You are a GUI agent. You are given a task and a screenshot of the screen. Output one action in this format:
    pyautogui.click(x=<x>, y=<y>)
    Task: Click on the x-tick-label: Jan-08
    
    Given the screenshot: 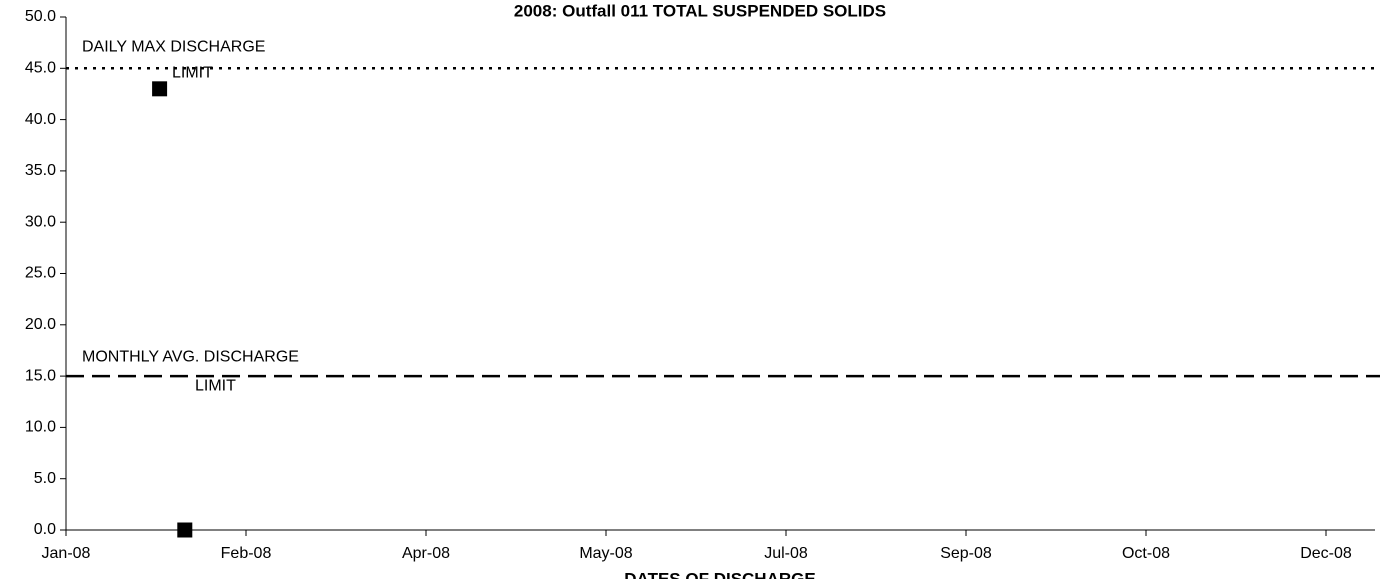 What is the action you would take?
    pyautogui.click(x=66, y=553)
    